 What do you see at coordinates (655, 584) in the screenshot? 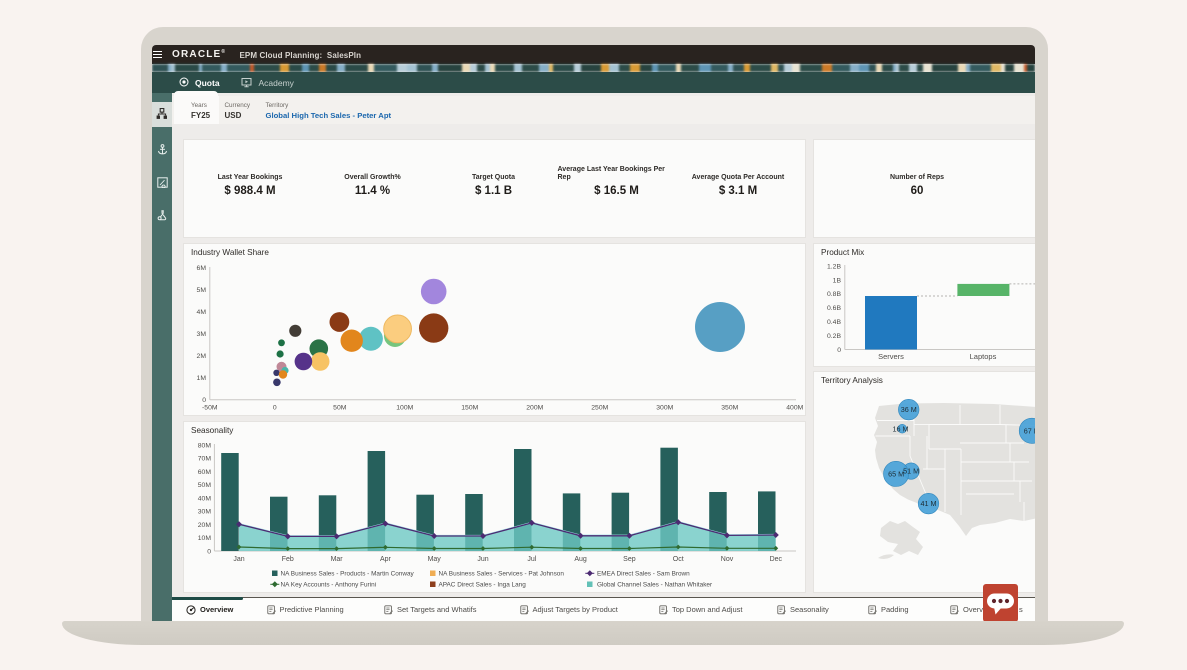
I see `svg-text:Global Channel Sales - Nathan: Global Channel Sales - Nathan Whitaker` at bounding box center [655, 584].